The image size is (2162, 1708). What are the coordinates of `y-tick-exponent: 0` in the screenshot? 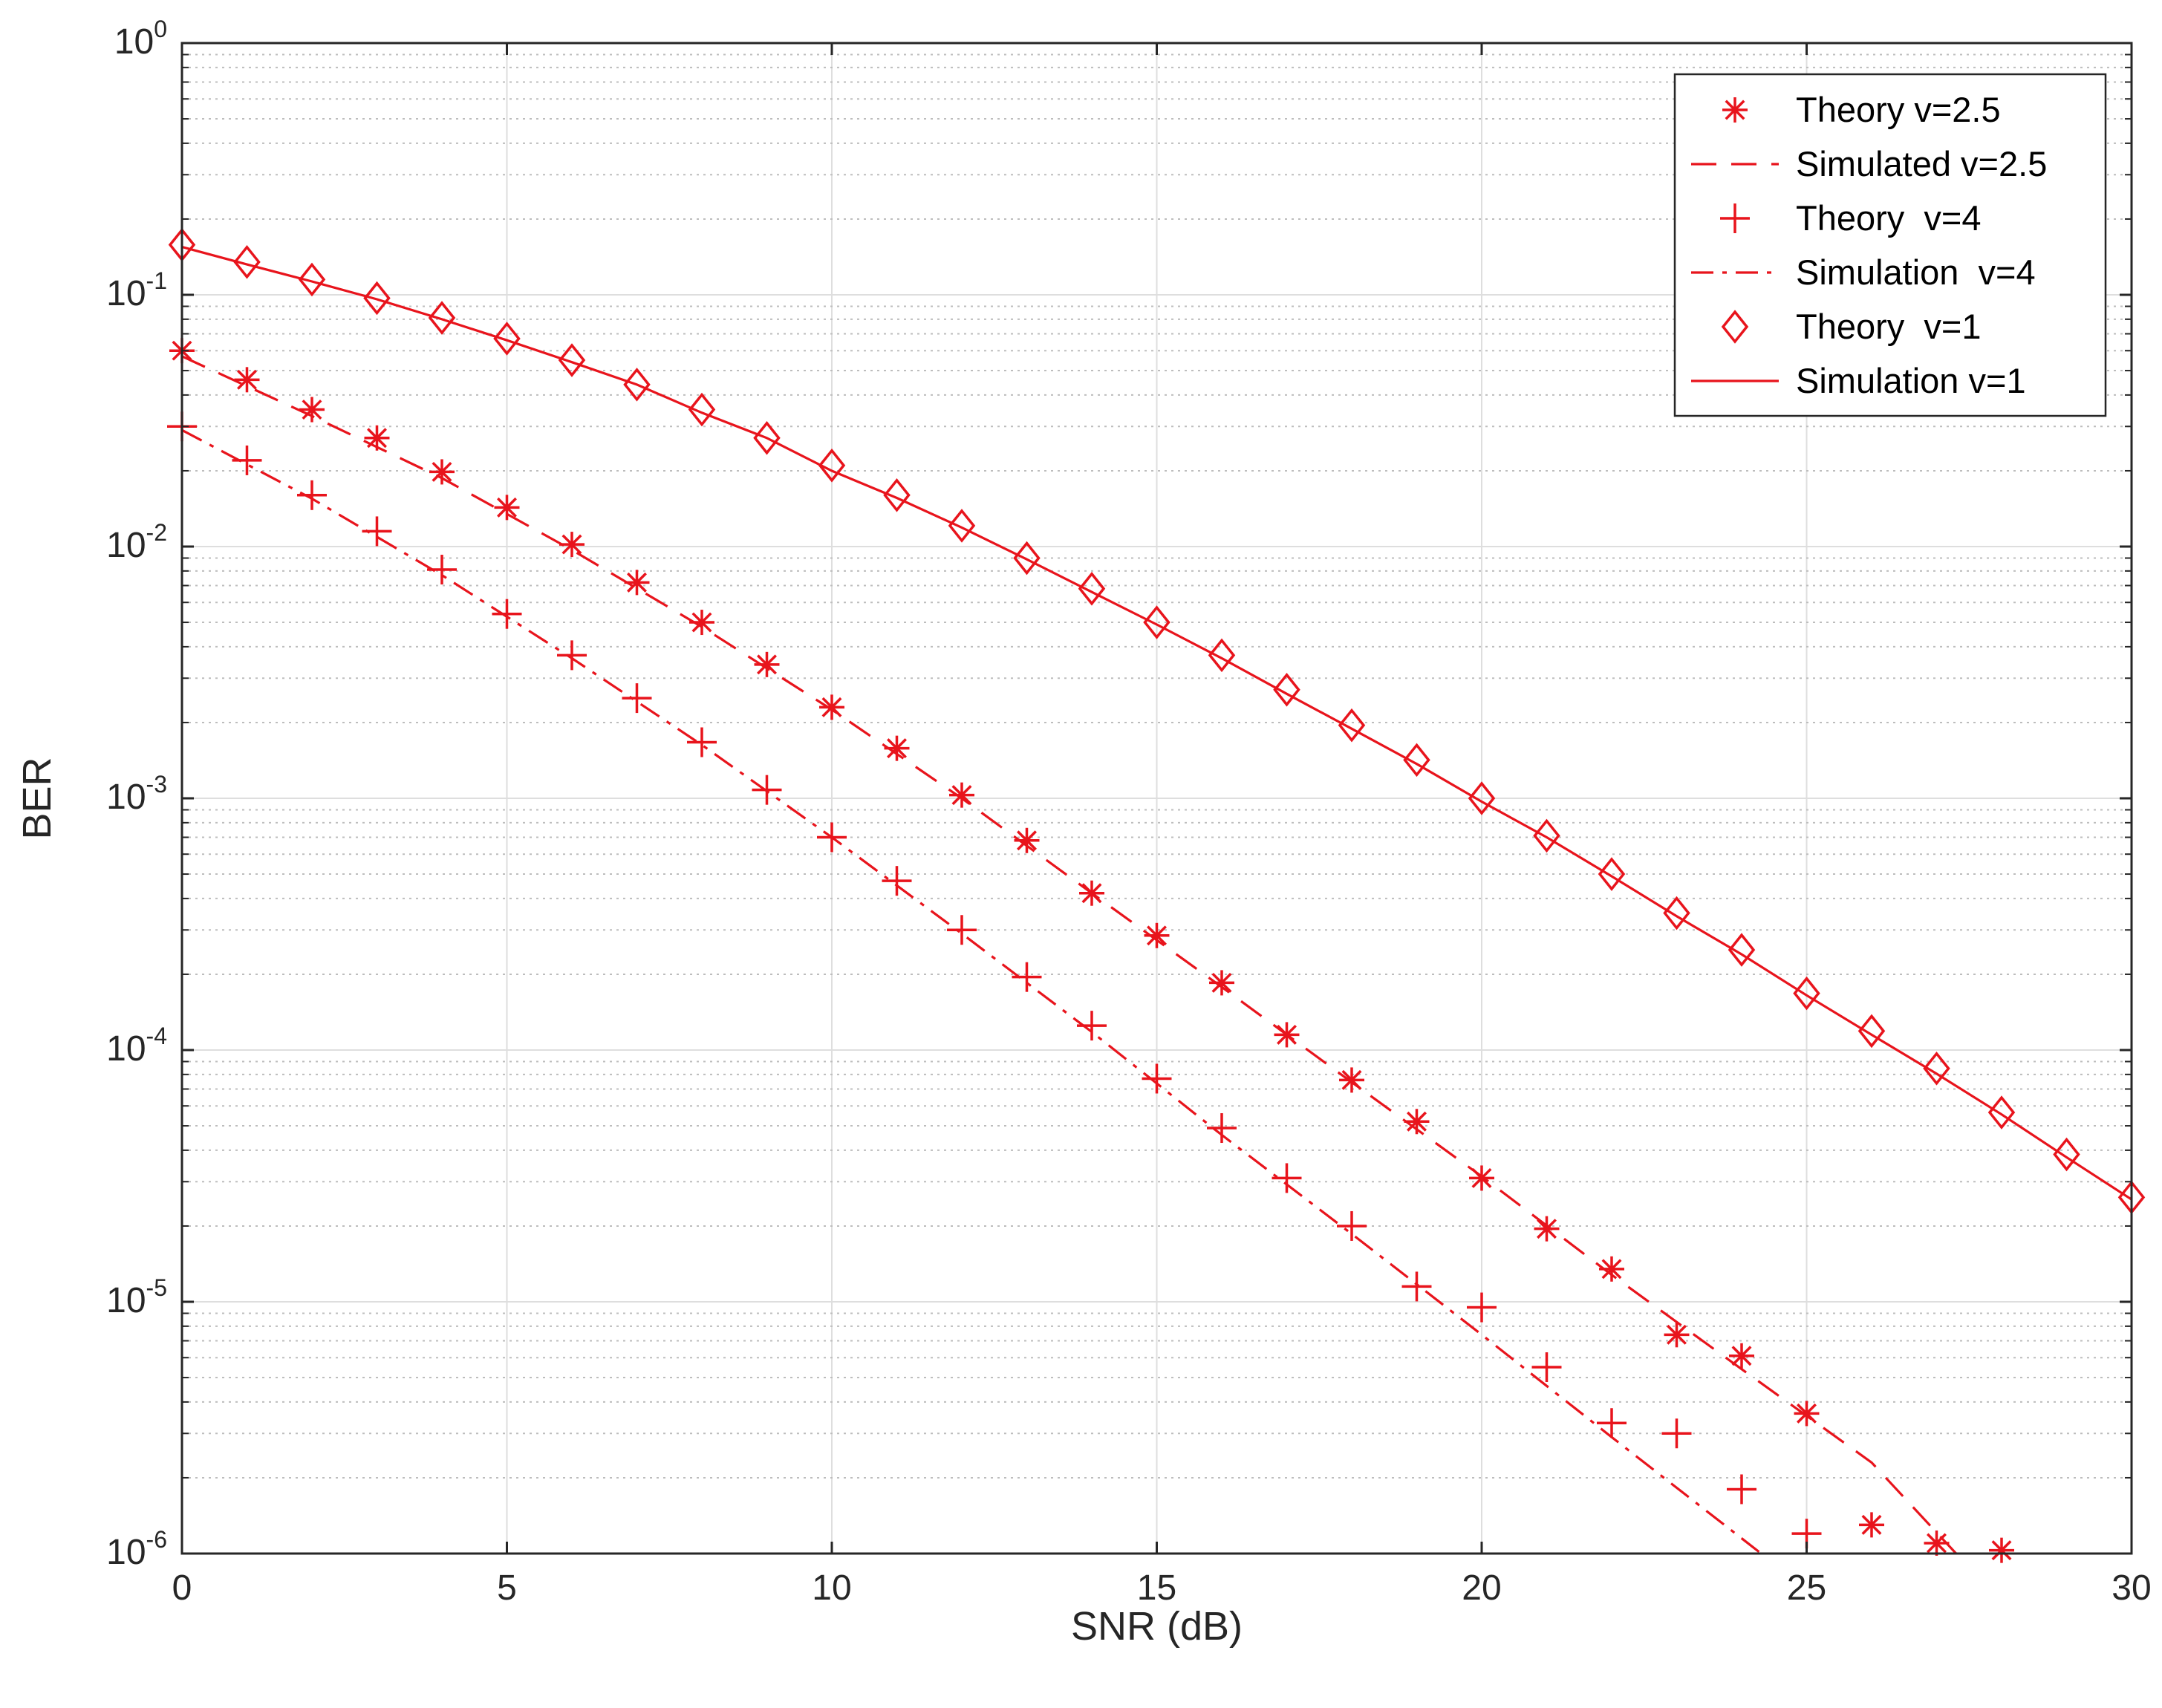 It's located at (160, 29).